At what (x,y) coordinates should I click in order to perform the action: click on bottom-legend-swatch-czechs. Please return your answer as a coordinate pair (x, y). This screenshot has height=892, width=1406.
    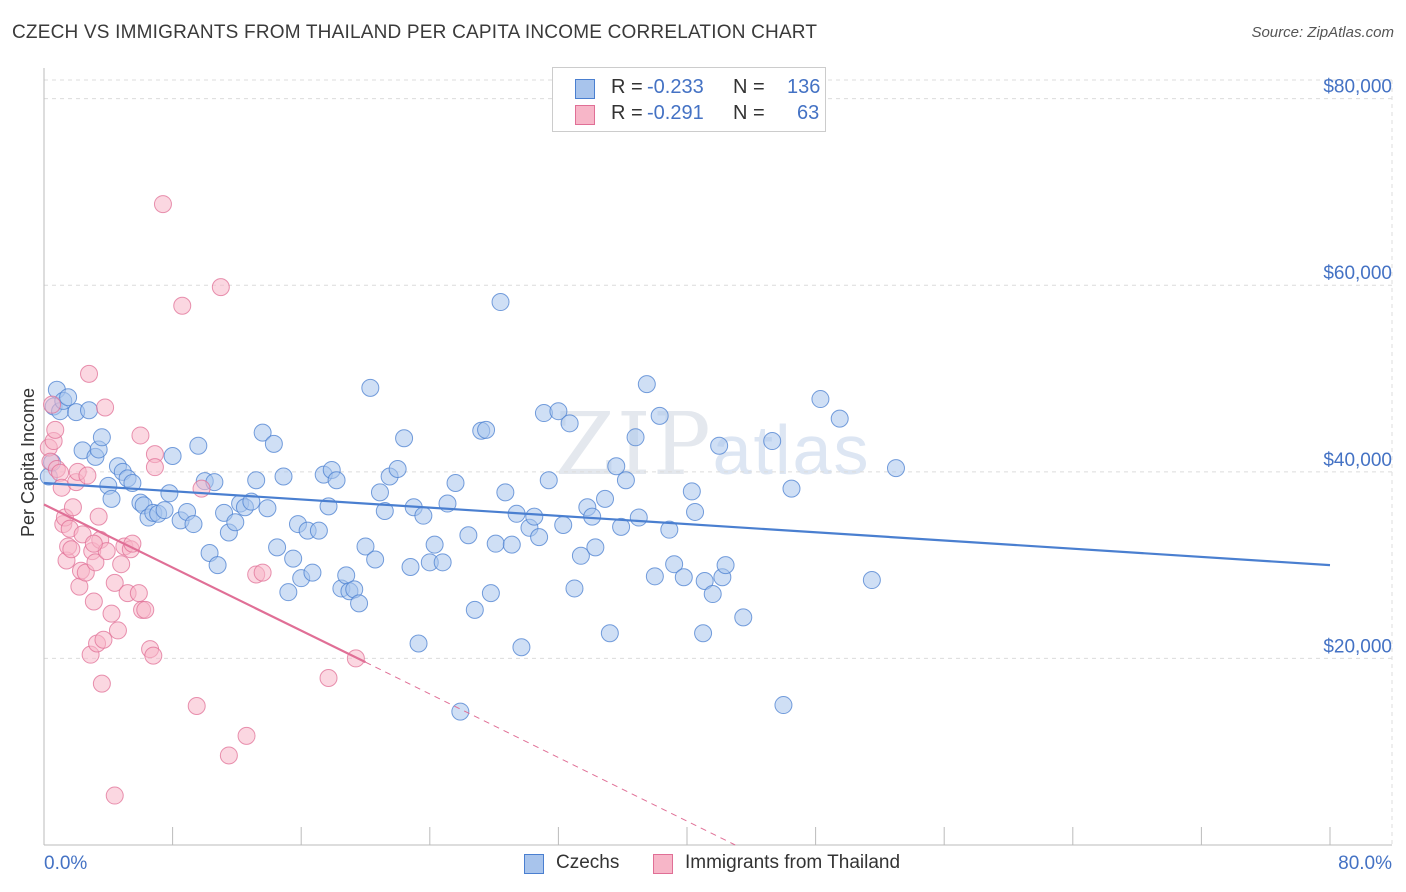
    Looking at the image, I should click on (534, 864).